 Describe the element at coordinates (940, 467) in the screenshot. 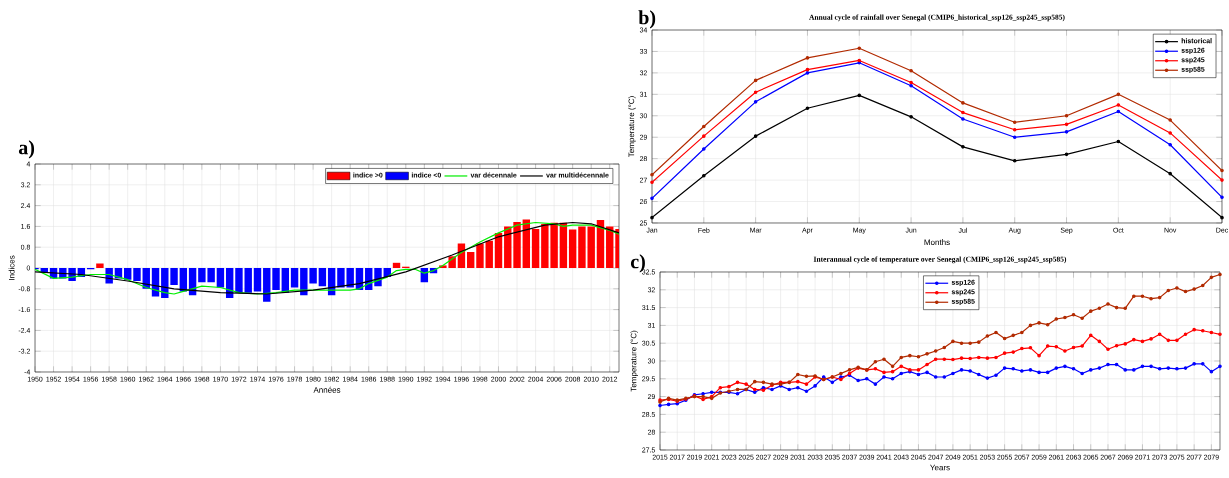

I see `x-axis-title: Years` at that location.